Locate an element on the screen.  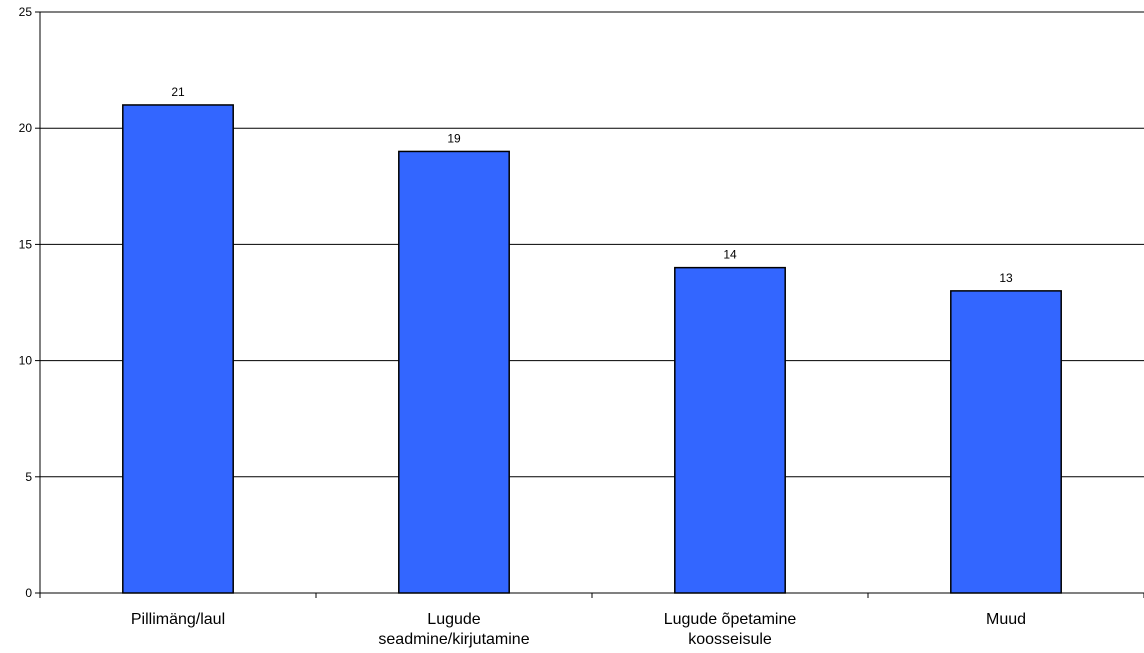
y-tick-label: 25 is located at coordinates (26, 12).